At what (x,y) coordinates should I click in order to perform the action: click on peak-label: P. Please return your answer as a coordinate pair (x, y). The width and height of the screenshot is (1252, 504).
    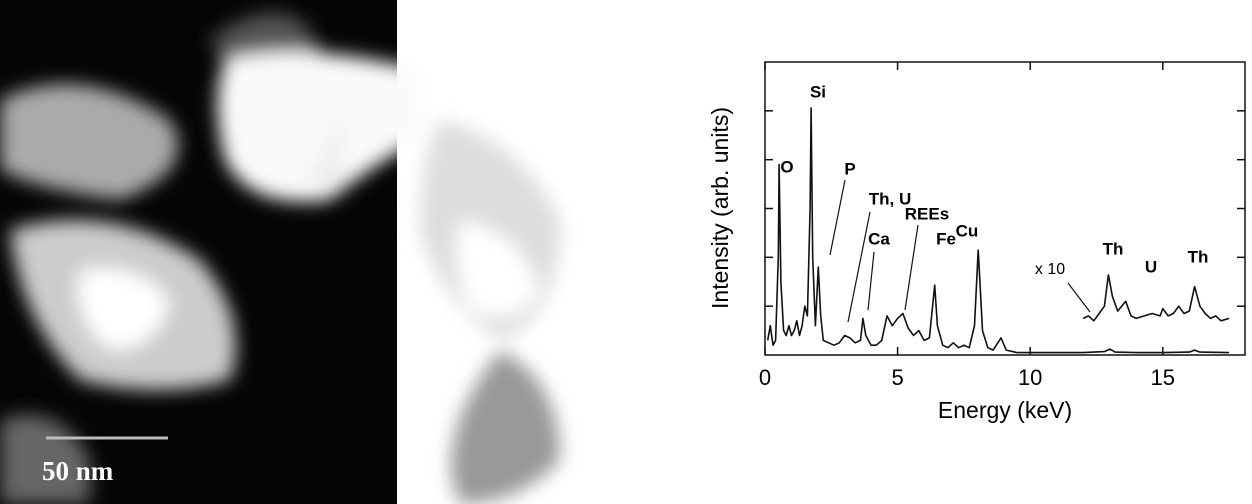
    Looking at the image, I should click on (849, 168).